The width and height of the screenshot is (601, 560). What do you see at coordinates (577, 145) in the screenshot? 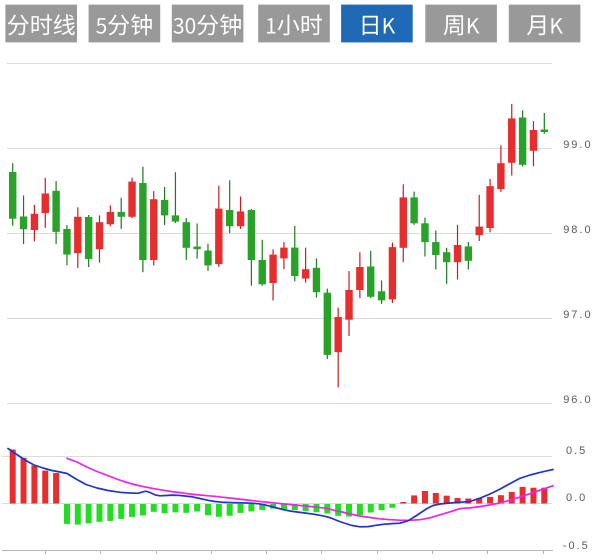
I see `svg-text: 99.0` at bounding box center [577, 145].